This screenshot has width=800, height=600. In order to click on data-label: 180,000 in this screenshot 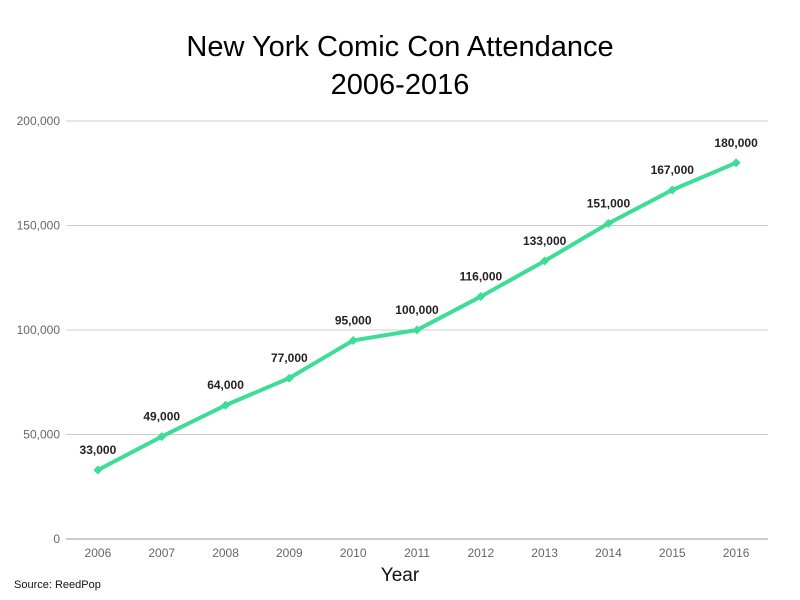, I will do `click(736, 143)`.